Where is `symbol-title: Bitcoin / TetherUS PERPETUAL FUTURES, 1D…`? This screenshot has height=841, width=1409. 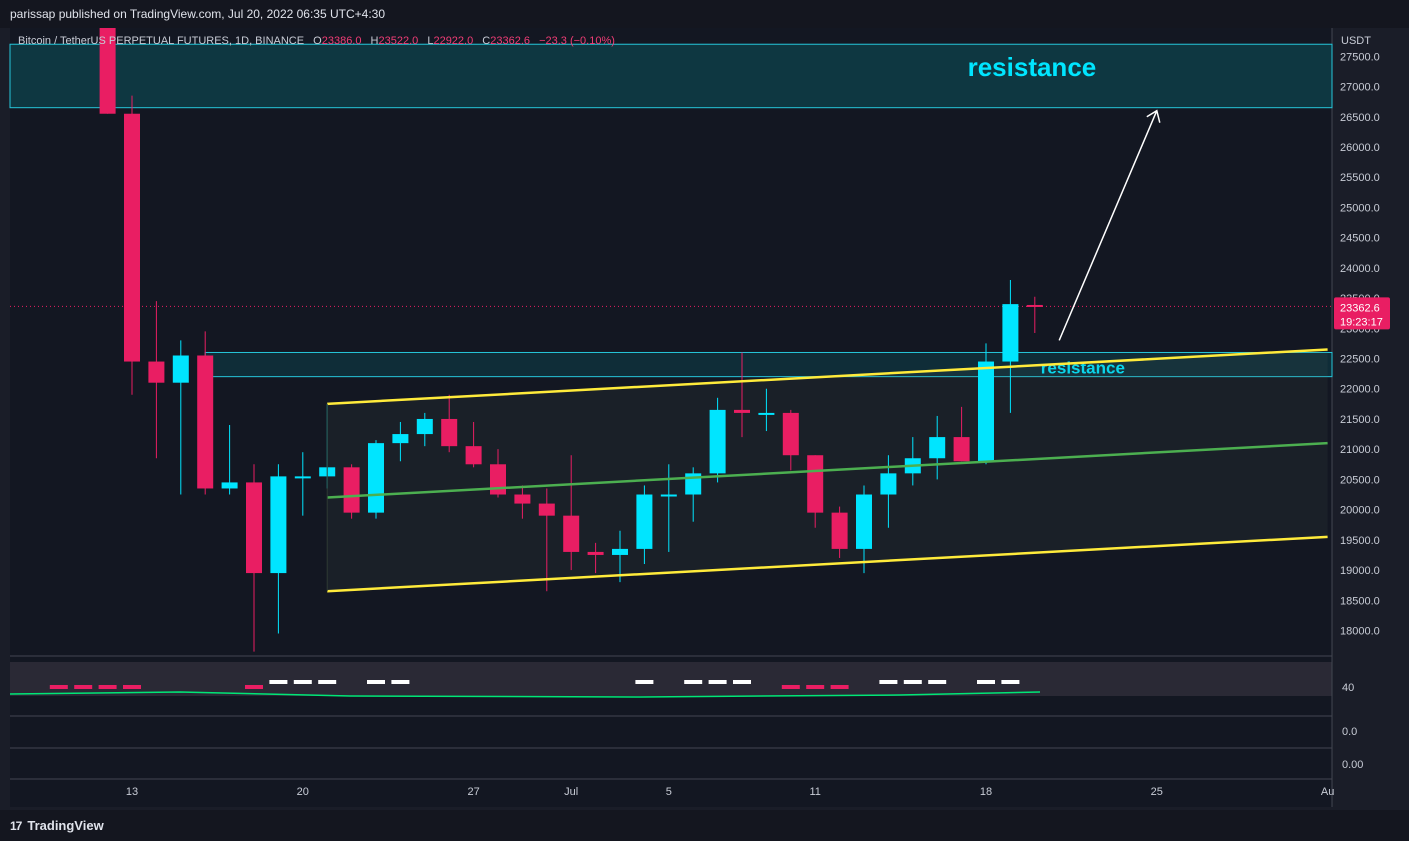 symbol-title: Bitcoin / TetherUS PERPETUAL FUTURES, 1D… is located at coordinates (161, 41).